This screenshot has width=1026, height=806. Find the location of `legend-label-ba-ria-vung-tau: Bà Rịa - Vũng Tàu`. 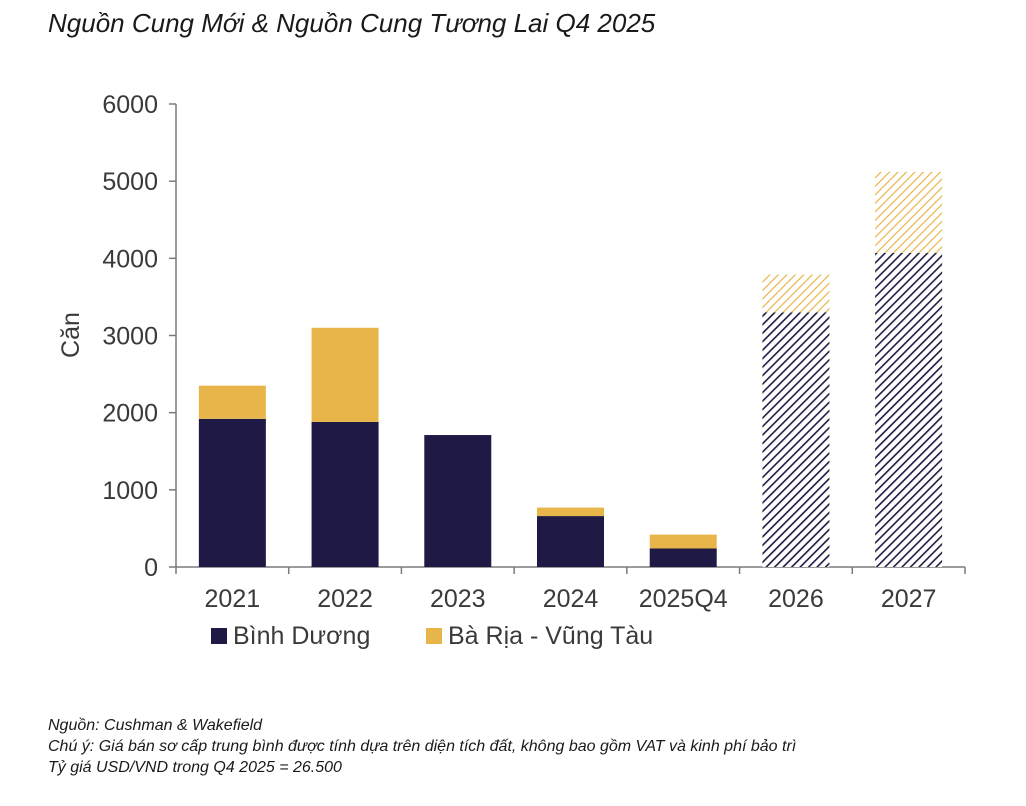

legend-label-ba-ria-vung-tau: Bà Rịa - Vũng Tàu is located at coordinates (550, 636).